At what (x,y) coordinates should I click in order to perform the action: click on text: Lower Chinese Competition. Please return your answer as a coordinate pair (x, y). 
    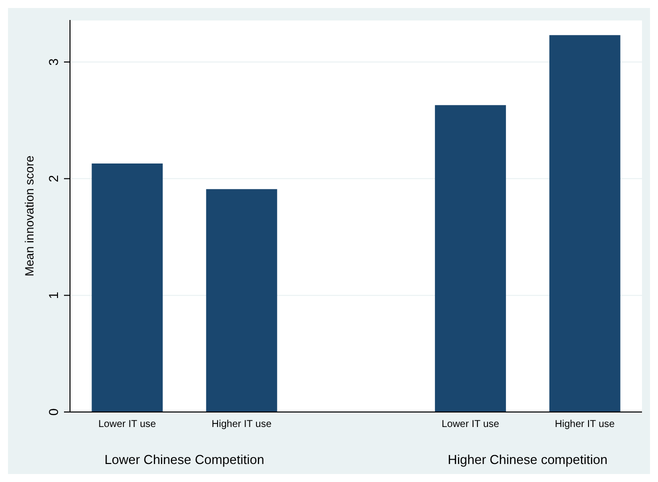
    Looking at the image, I should click on (185, 459).